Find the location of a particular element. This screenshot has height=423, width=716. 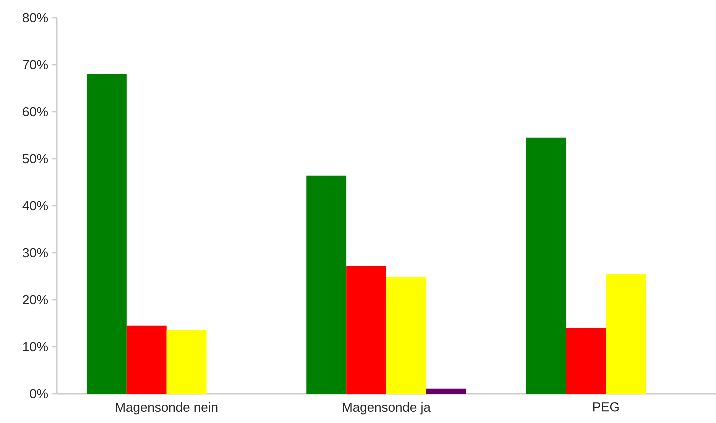

y-tick-label: 10% is located at coordinates (35, 347).